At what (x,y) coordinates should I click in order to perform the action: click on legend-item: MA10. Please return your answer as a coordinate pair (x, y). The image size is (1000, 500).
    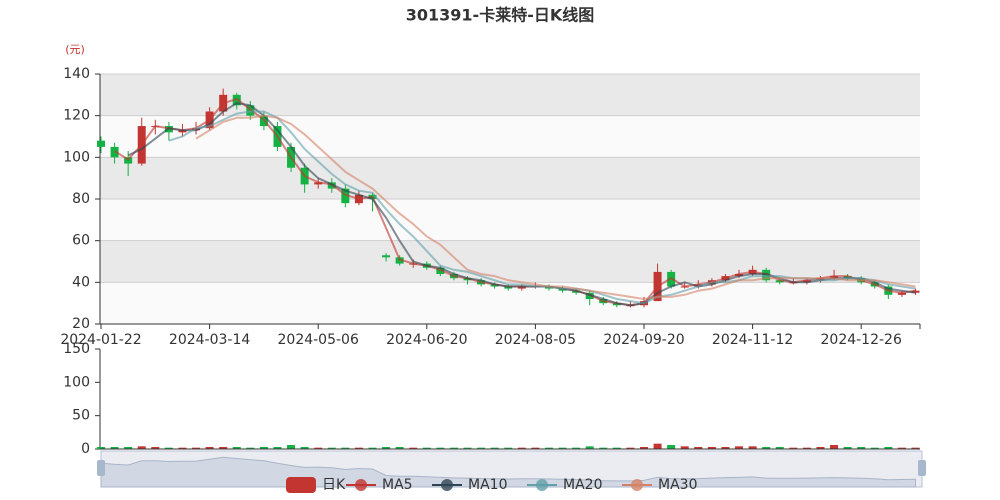
    Looking at the image, I should click on (469, 485).